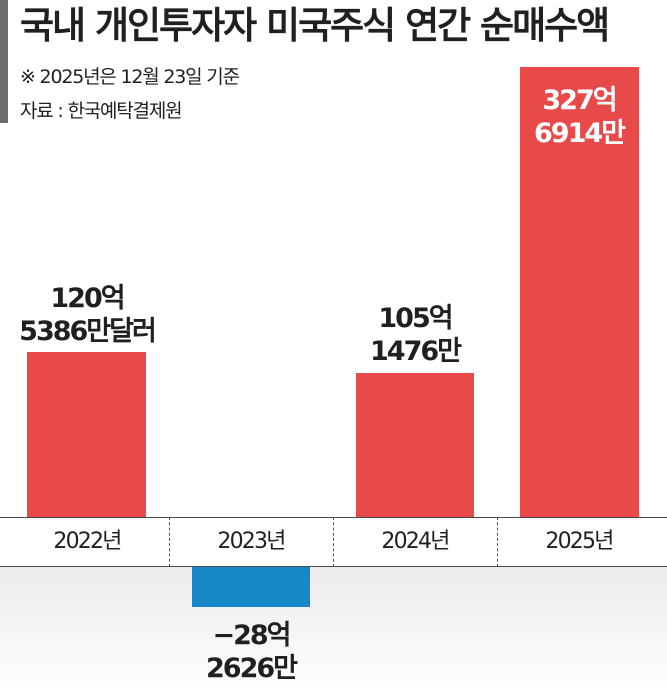  Describe the element at coordinates (88, 331) in the screenshot. I see `value-label-line2: 5386만달러` at that location.